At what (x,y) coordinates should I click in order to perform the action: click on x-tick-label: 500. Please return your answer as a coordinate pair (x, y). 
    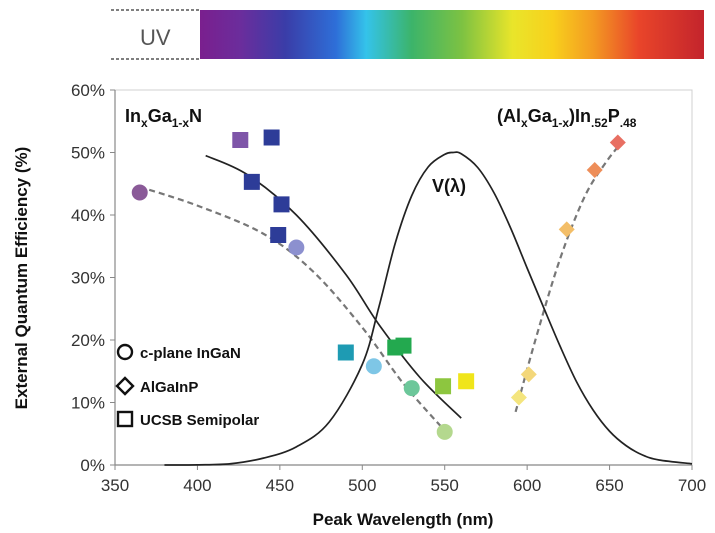
    Looking at the image, I should click on (362, 485).